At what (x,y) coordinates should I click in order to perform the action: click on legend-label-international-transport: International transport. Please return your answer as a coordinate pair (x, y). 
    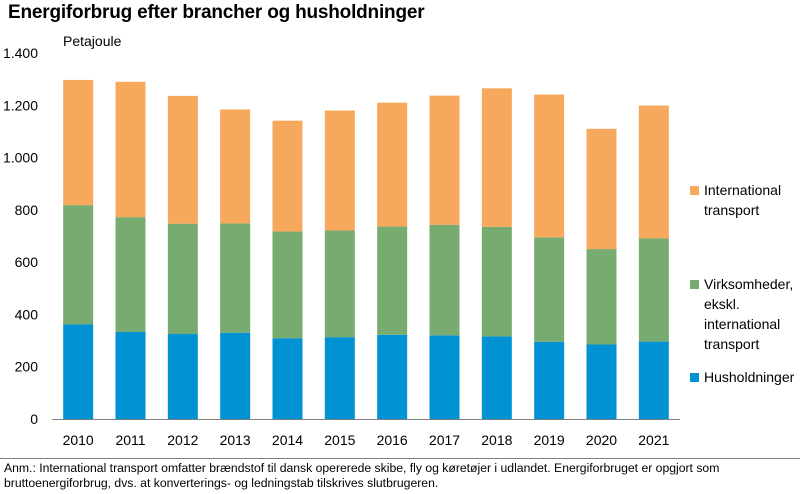
    Looking at the image, I should click on (743, 200).